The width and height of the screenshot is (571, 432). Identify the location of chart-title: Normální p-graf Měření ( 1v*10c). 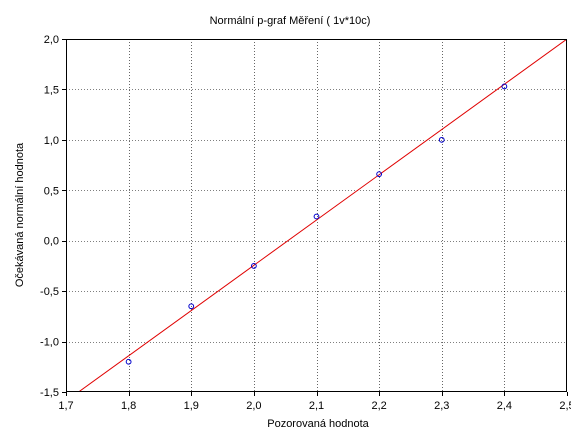
(290, 21).